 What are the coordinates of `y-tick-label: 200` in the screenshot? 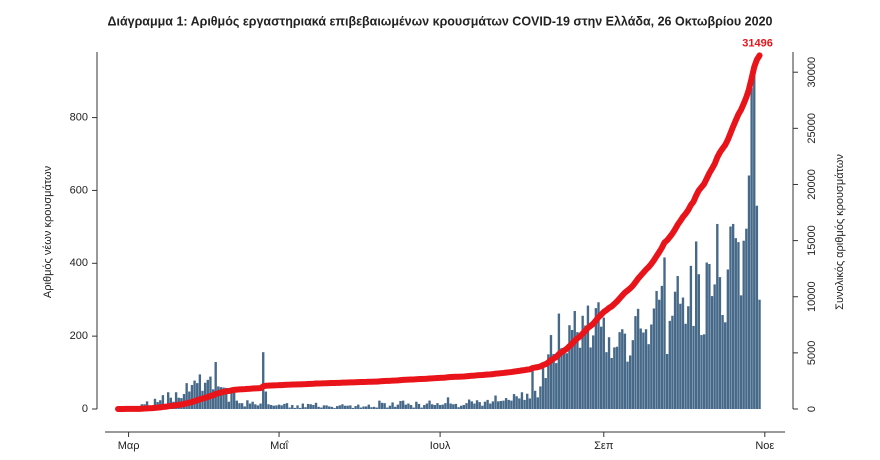 It's located at (79, 336).